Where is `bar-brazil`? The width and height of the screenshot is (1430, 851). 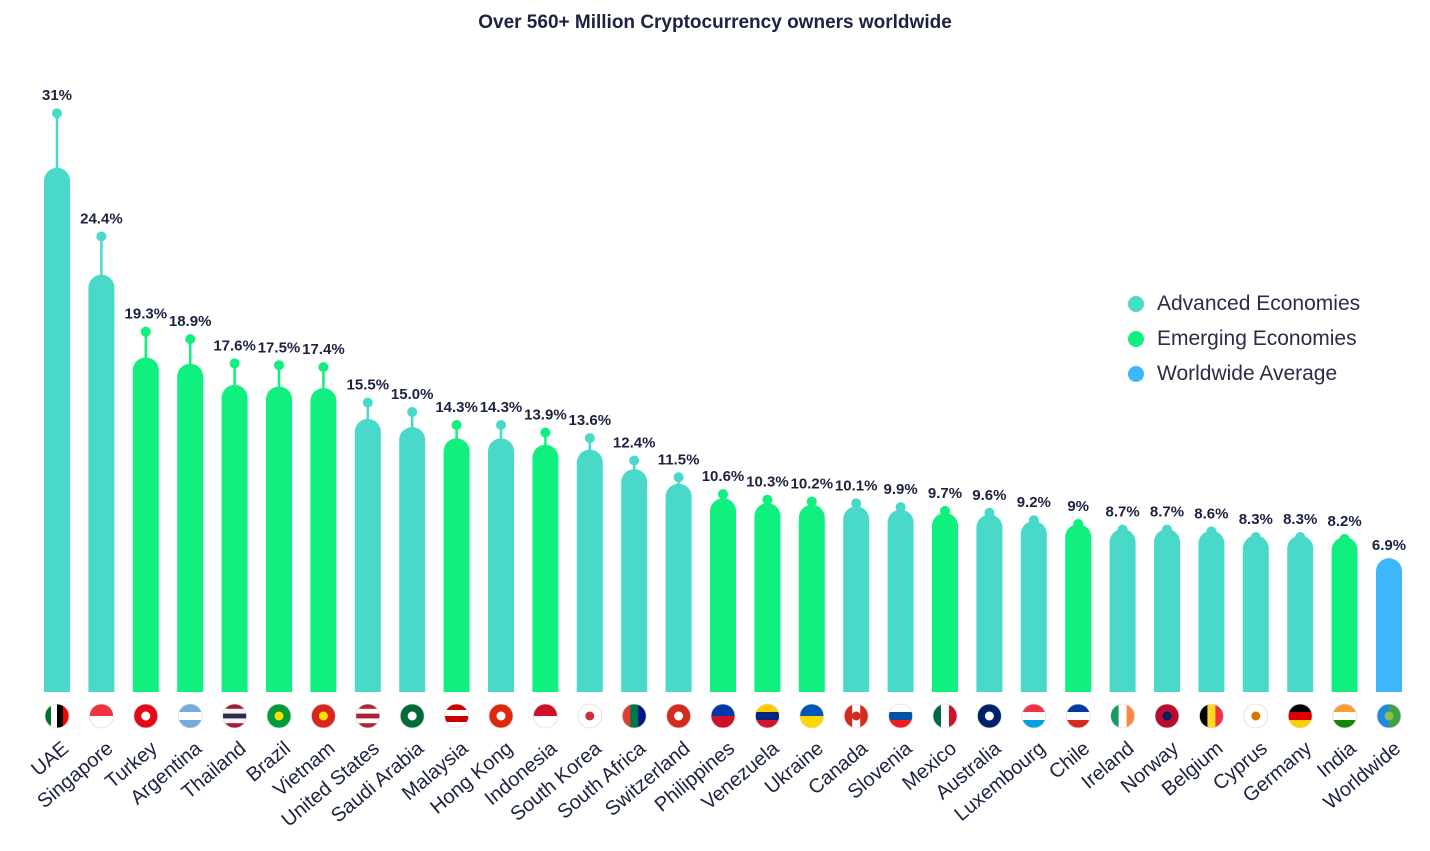 bar-brazil is located at coordinates (279, 539).